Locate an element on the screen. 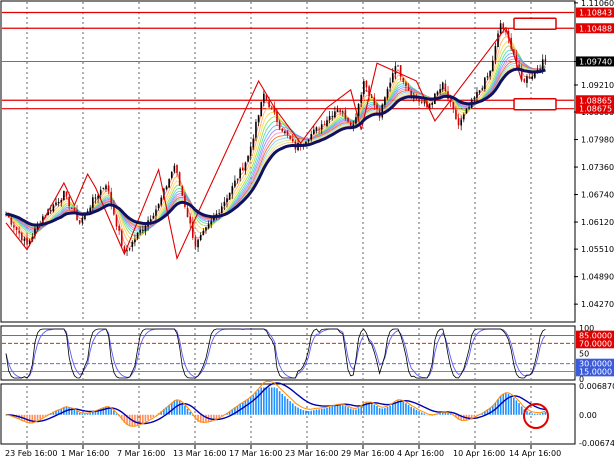 This screenshot has height=462, width=614. stoch-level-tag: 30.0000 is located at coordinates (595, 363).